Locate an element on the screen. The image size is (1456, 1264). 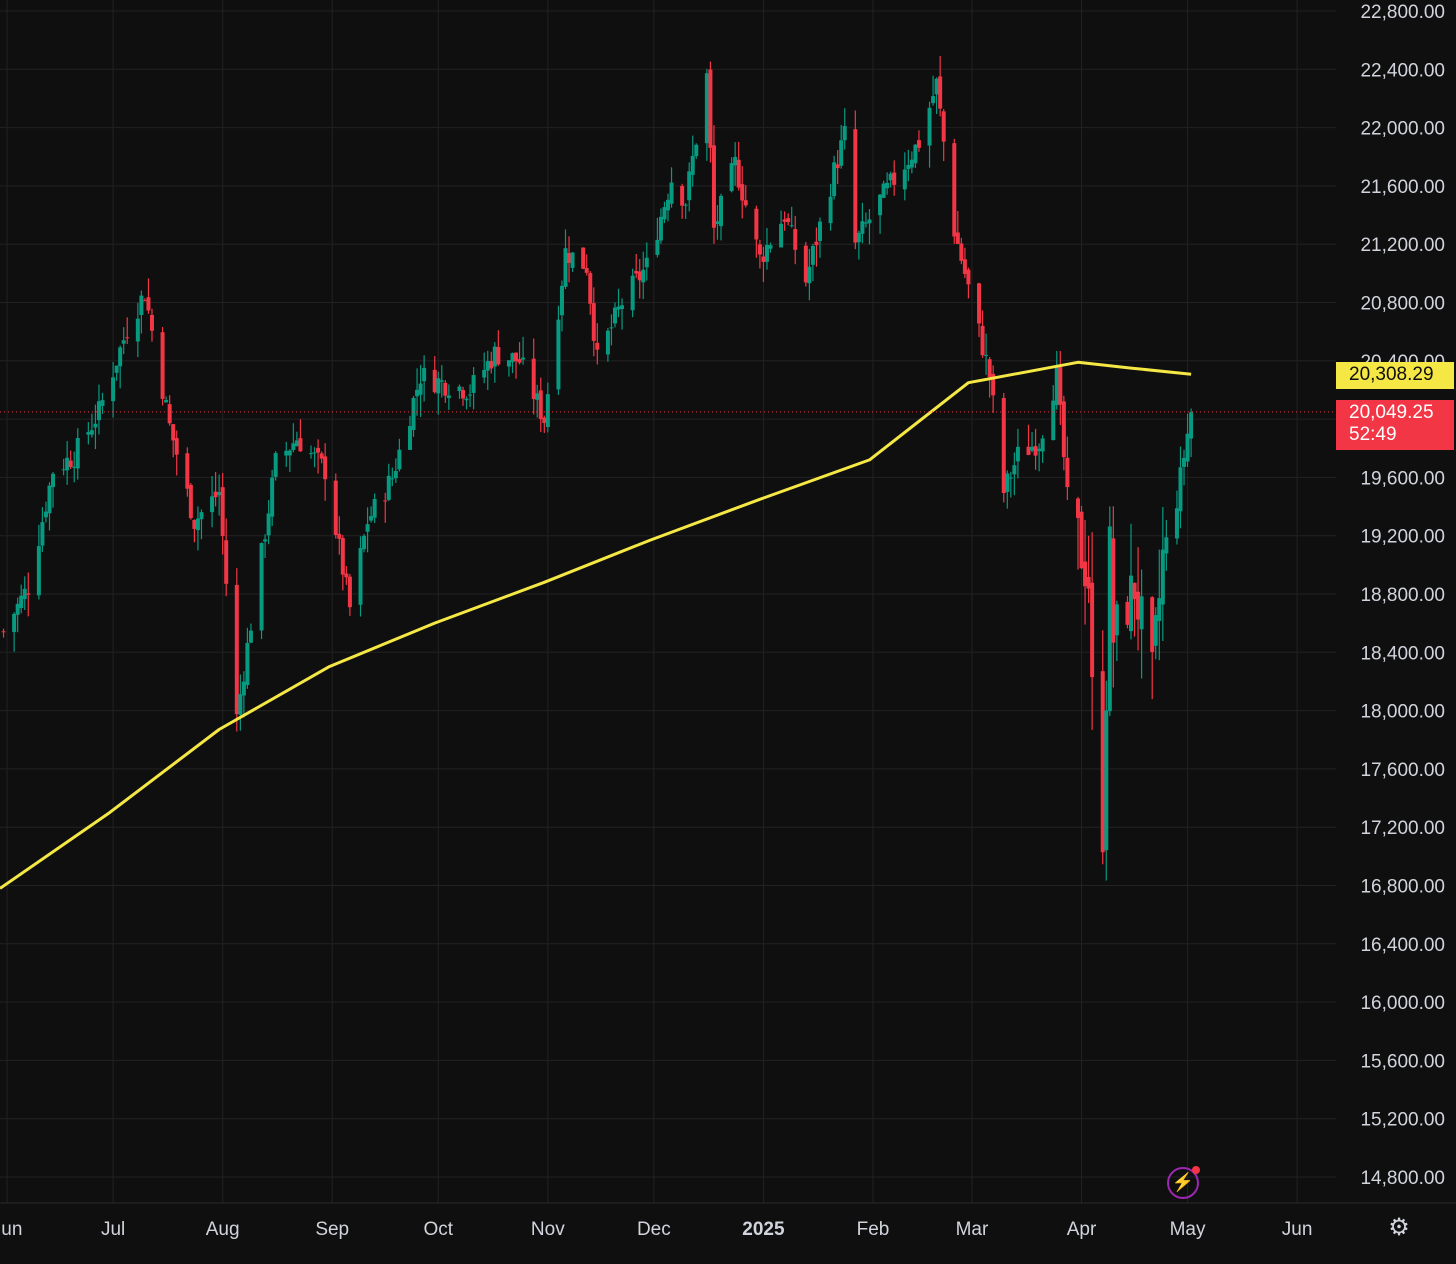
x-axis-tick-label: Jun is located at coordinates (11, 1229).